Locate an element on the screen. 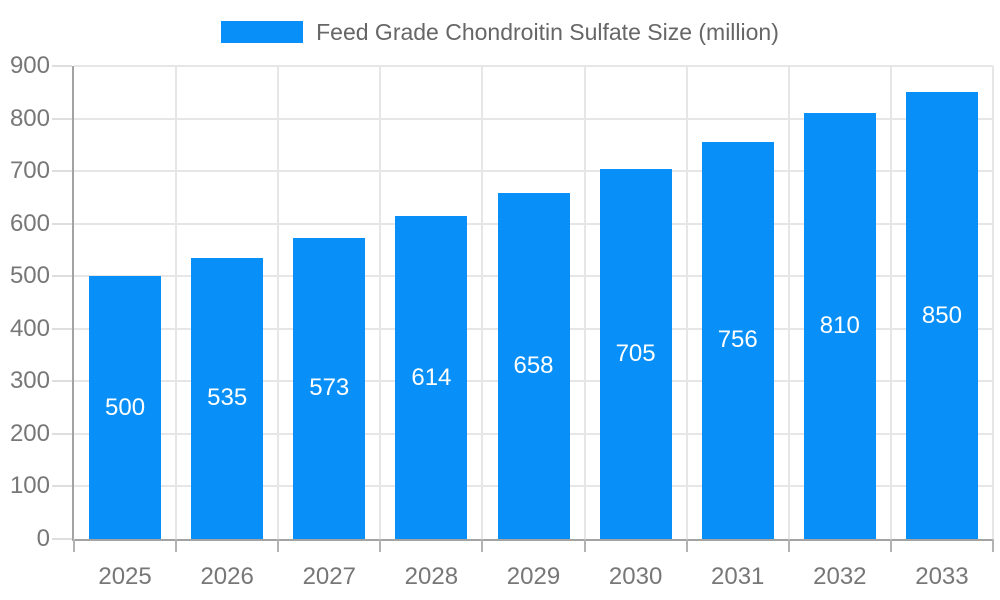 This screenshot has height=600, width=1000. x-axis-tick-label: 2026 is located at coordinates (227, 576).